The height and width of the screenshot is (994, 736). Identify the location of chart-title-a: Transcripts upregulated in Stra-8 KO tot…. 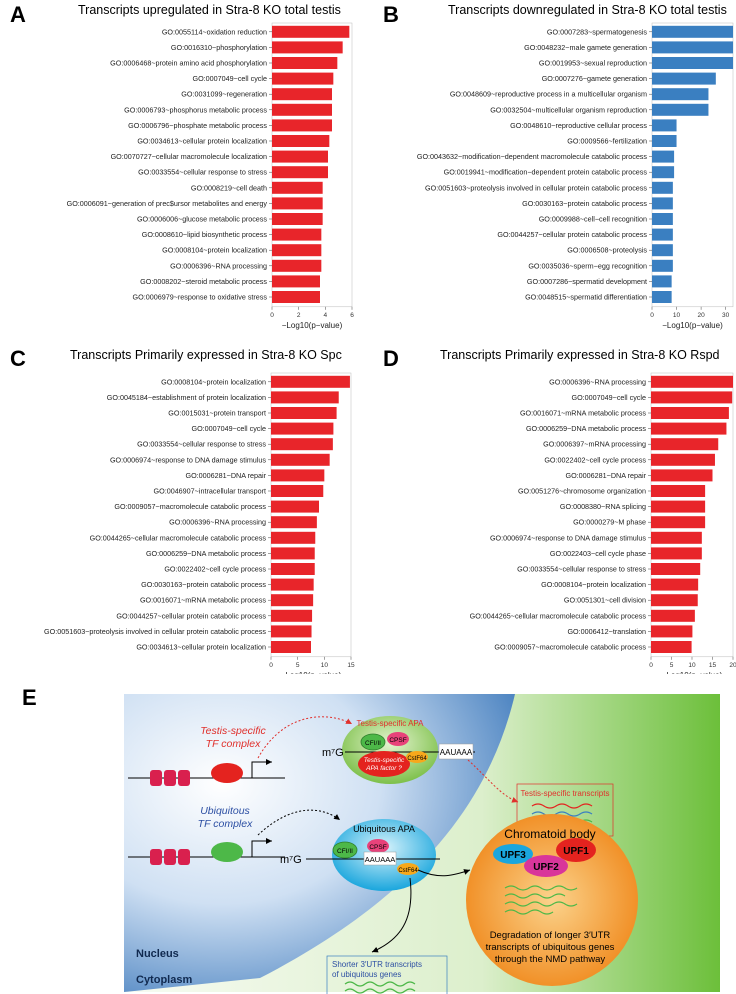
(209, 10).